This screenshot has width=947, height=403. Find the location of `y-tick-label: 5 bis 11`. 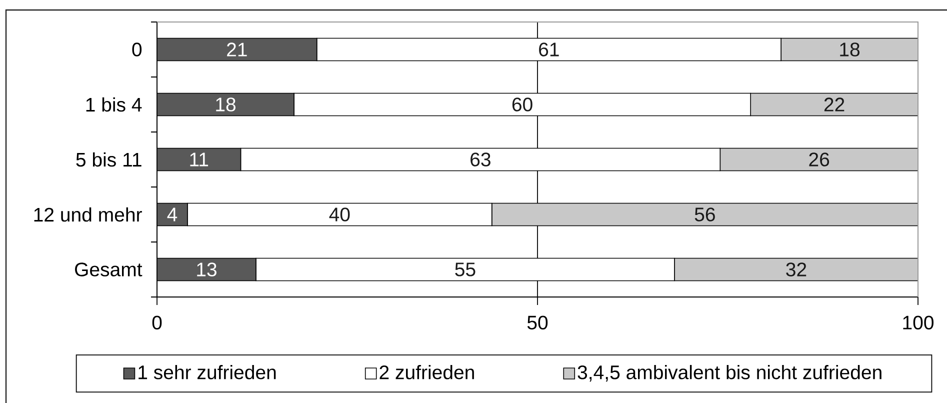

y-tick-label: 5 bis 11 is located at coordinates (109, 159).